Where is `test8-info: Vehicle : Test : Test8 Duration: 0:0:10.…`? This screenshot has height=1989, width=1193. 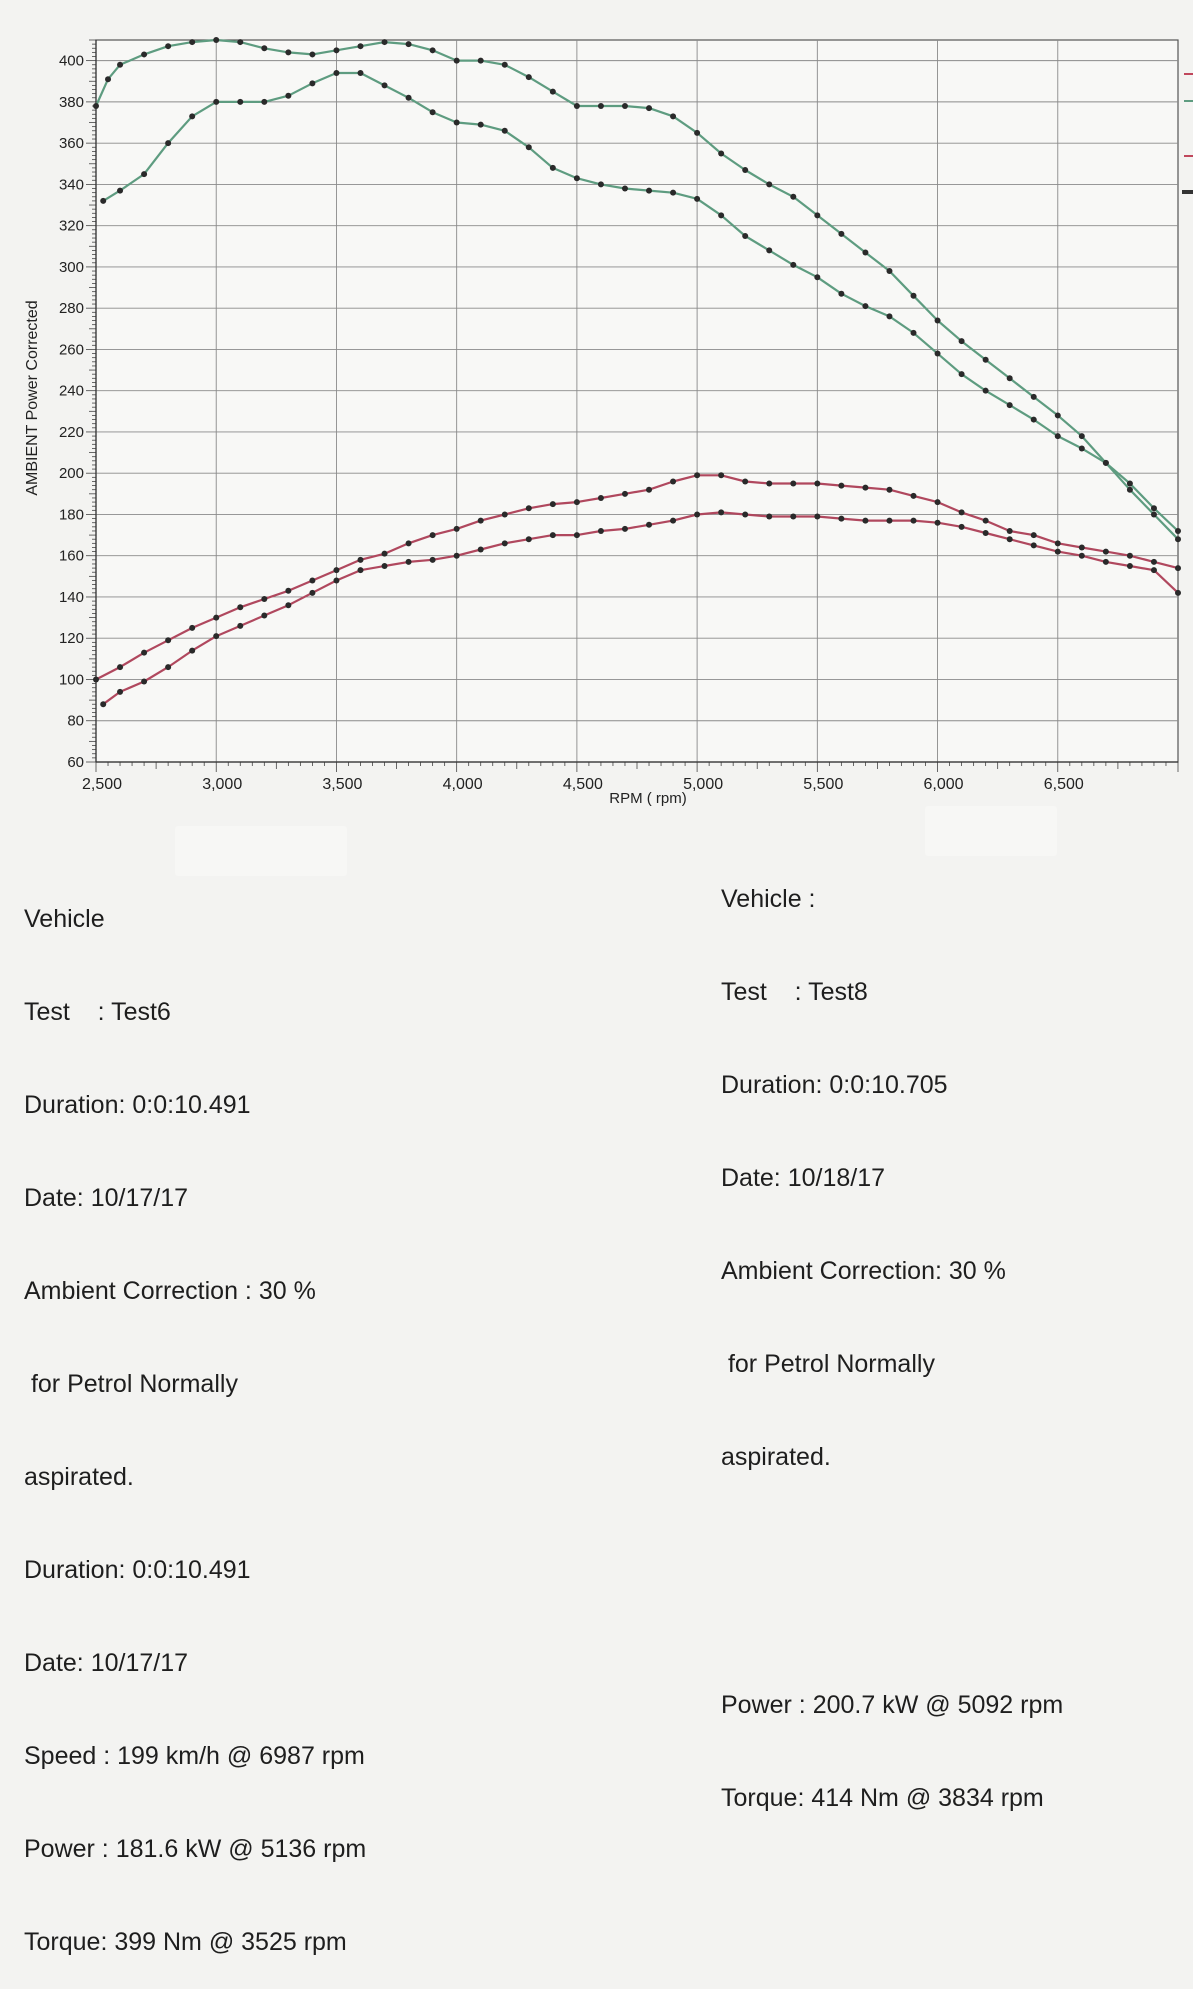 test8-info: Vehicle : Test : Test8 Duration: 0:0:10.… is located at coordinates (892, 1333).